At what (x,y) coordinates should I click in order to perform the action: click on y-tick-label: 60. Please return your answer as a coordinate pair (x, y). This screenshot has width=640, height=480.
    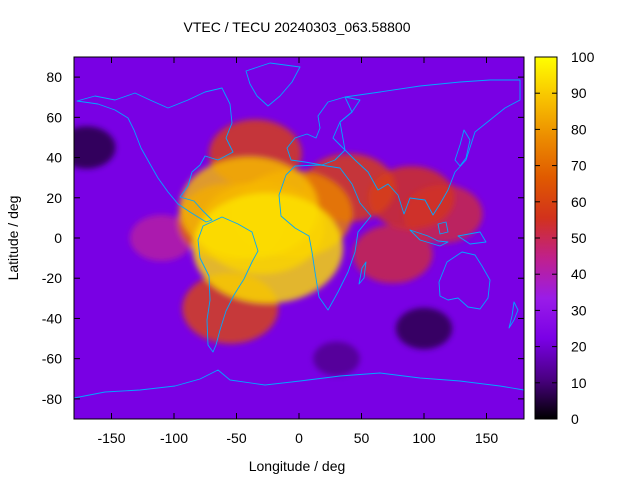
    Looking at the image, I should click on (54, 117).